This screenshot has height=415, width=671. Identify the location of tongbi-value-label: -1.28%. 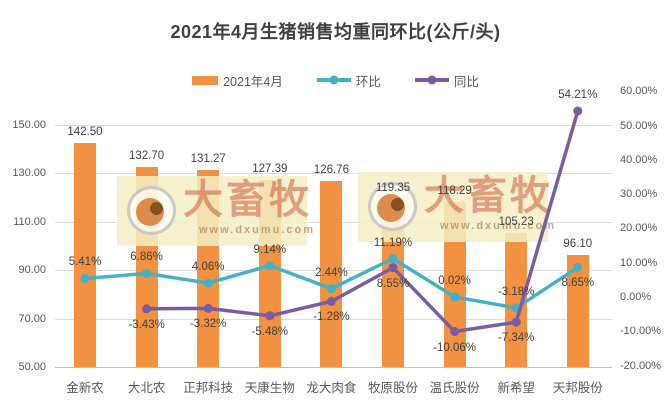
(331, 317).